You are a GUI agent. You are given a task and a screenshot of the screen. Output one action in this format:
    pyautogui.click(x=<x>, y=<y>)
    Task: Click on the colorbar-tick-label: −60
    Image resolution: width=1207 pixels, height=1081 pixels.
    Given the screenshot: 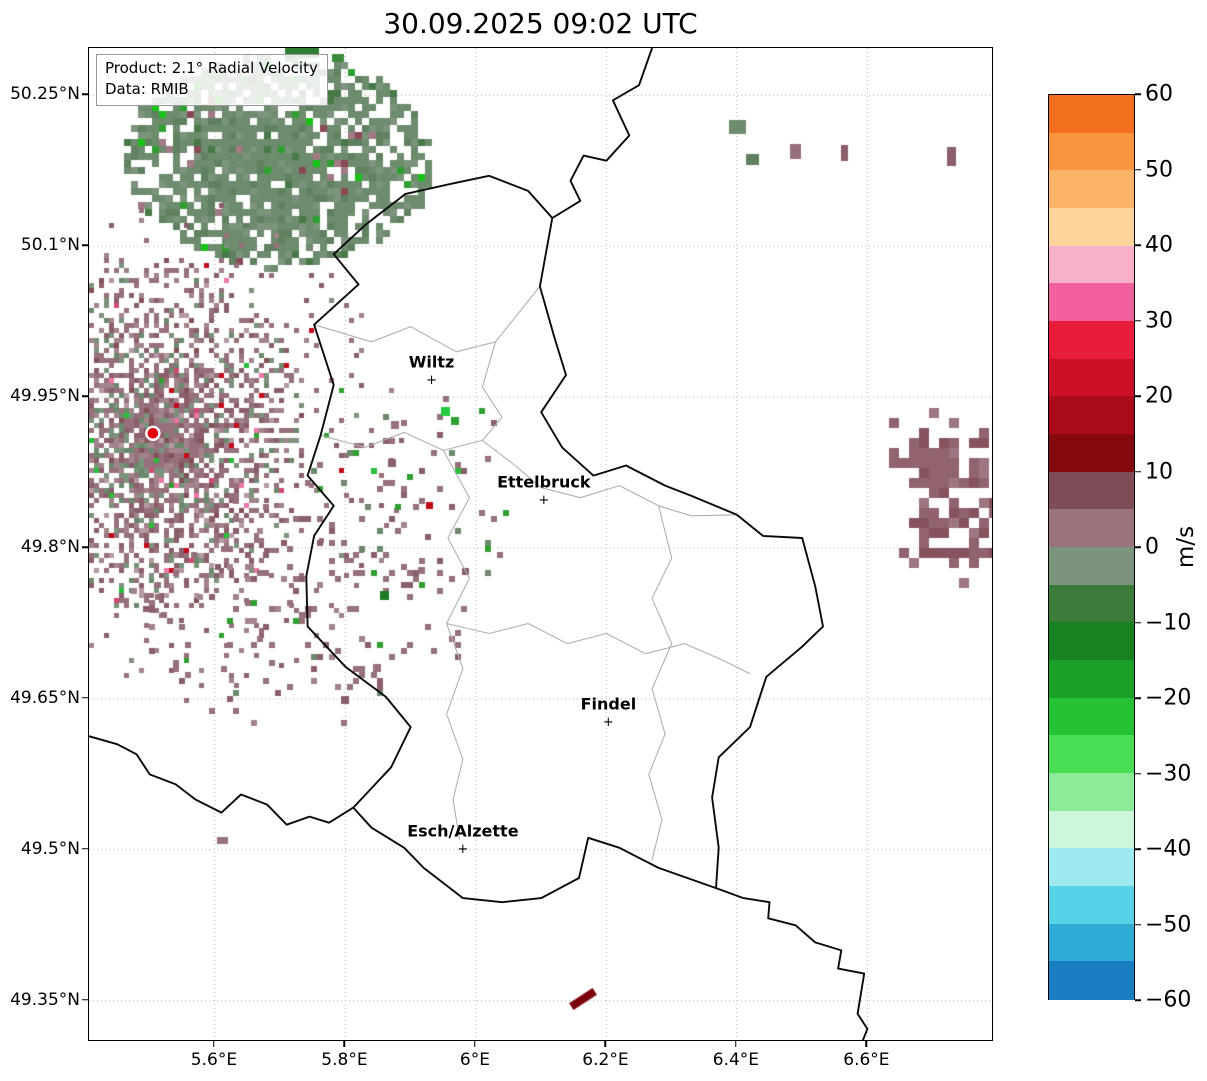 What is the action you would take?
    pyautogui.click(x=1168, y=1000)
    